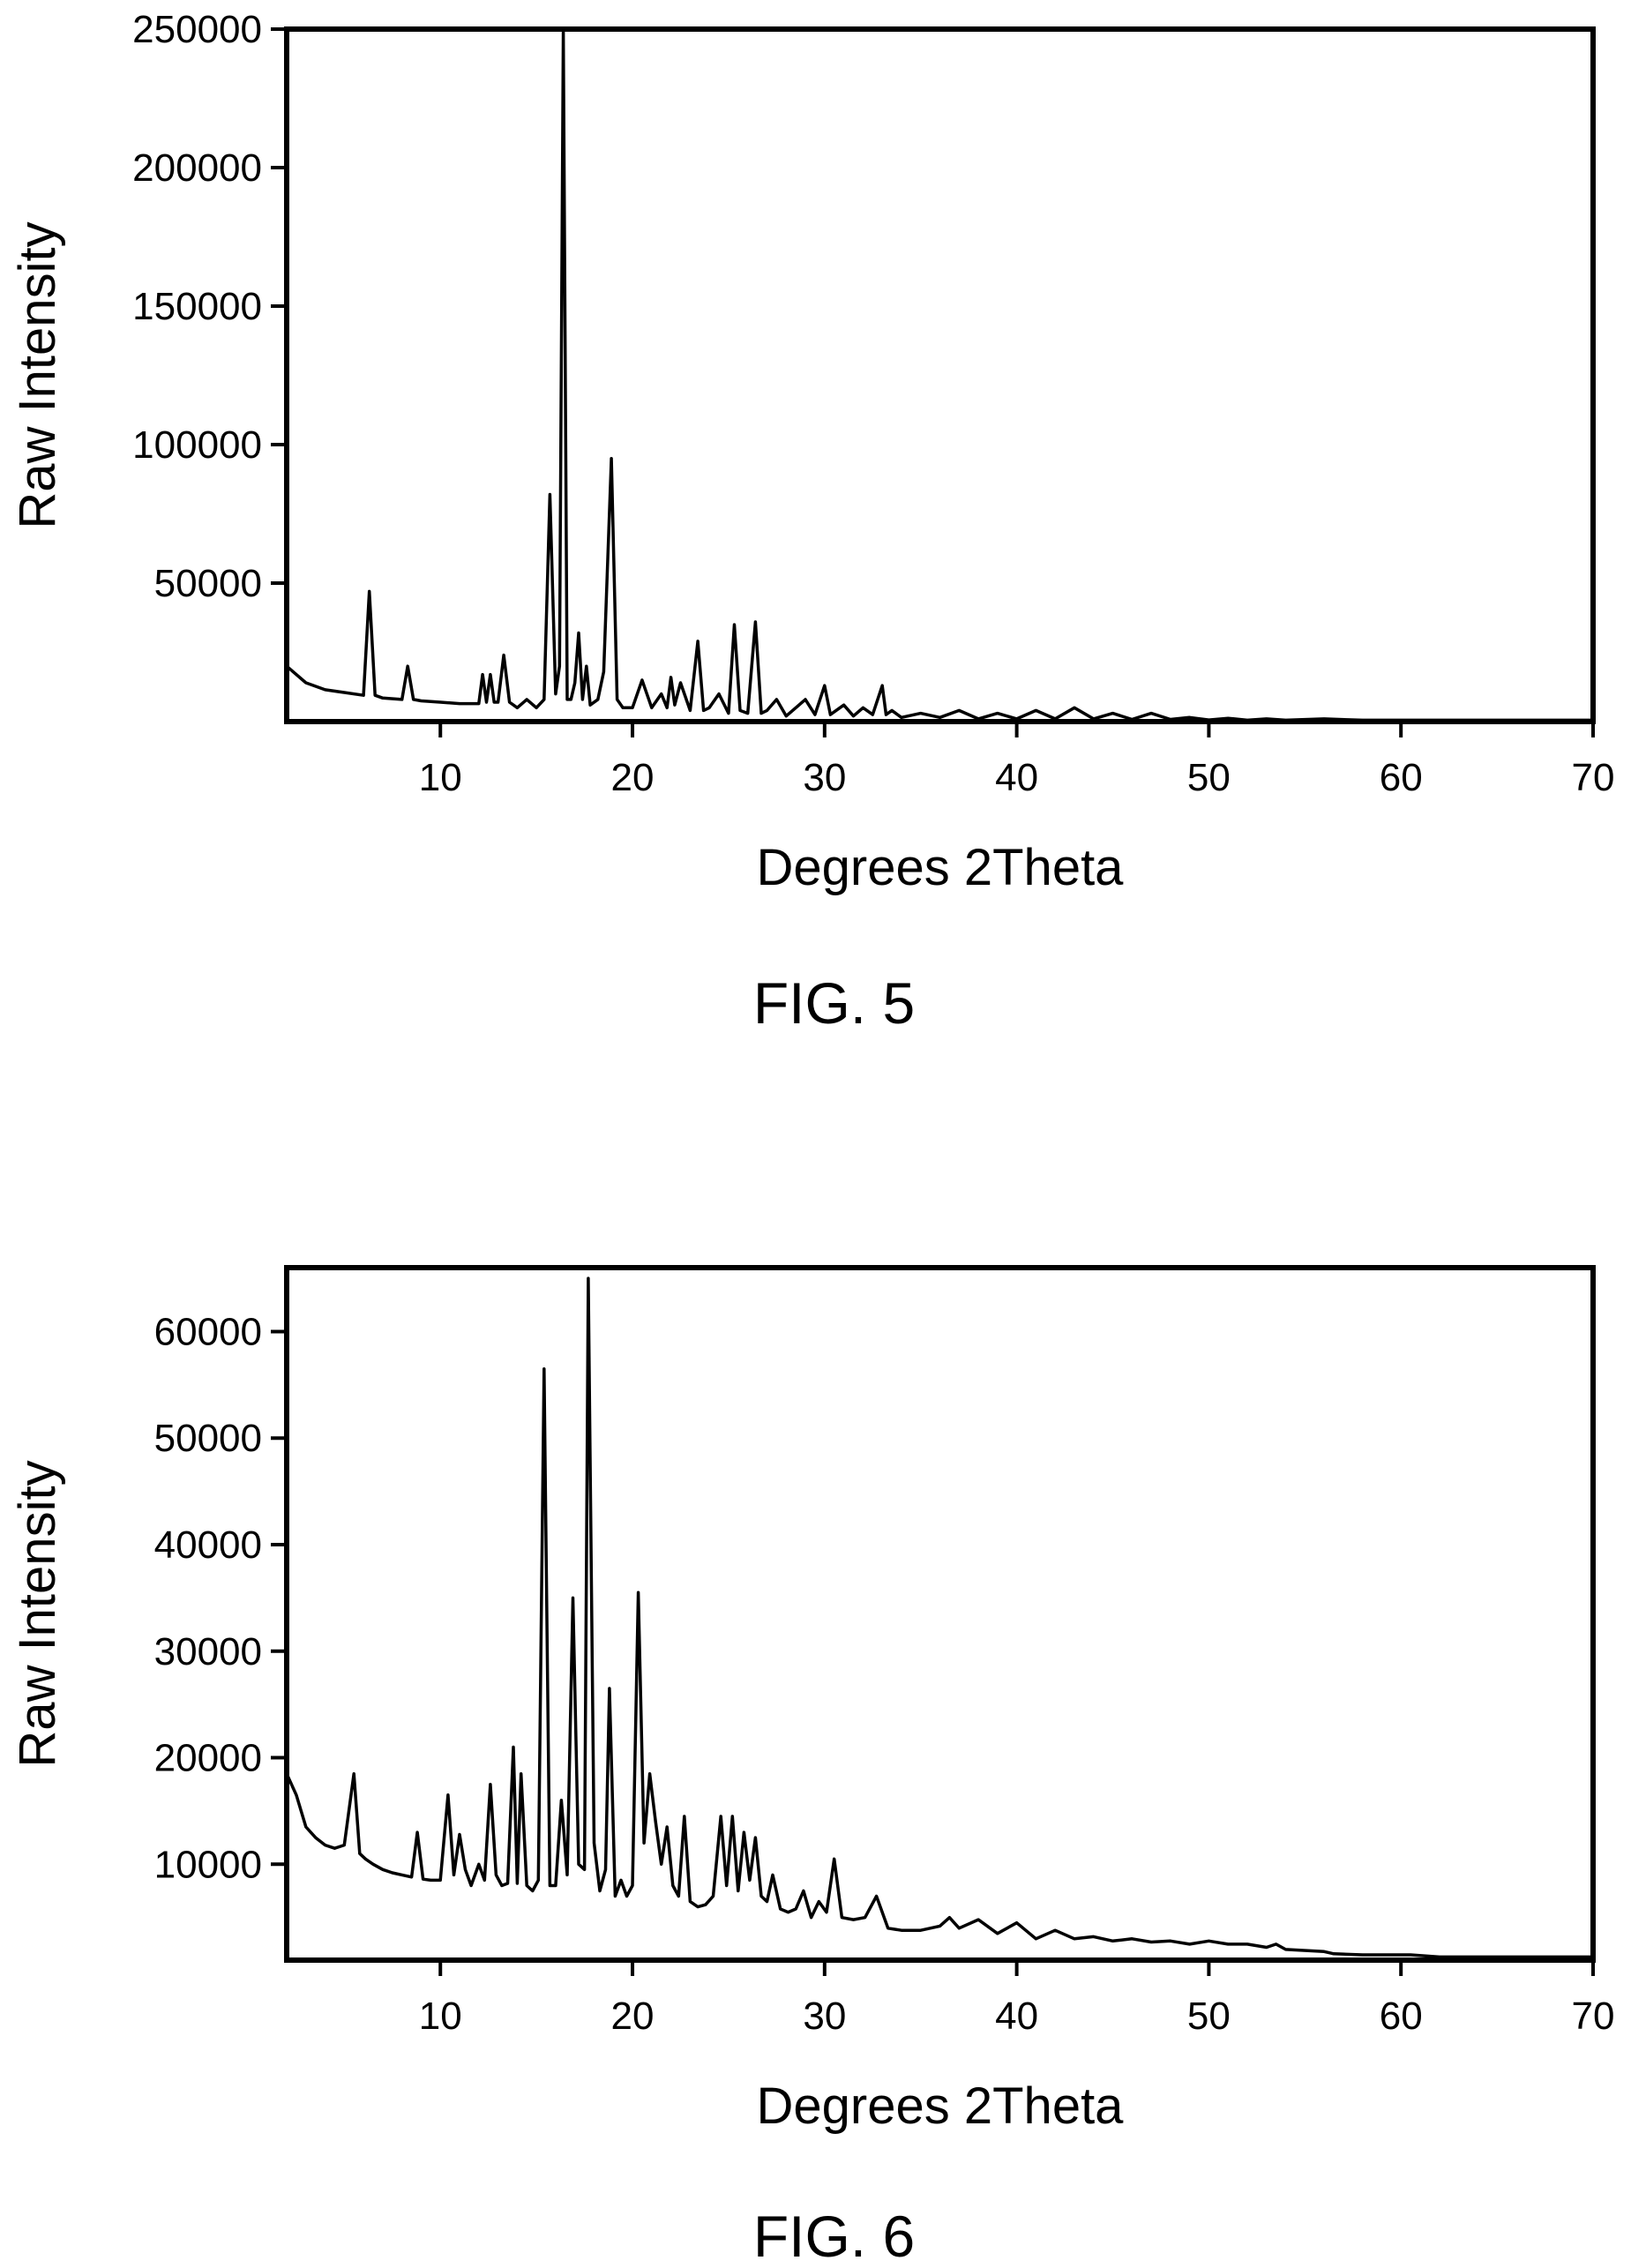 The height and width of the screenshot is (2268, 1631). What do you see at coordinates (197, 445) in the screenshot?
I see `y-tick-label: 100000` at bounding box center [197, 445].